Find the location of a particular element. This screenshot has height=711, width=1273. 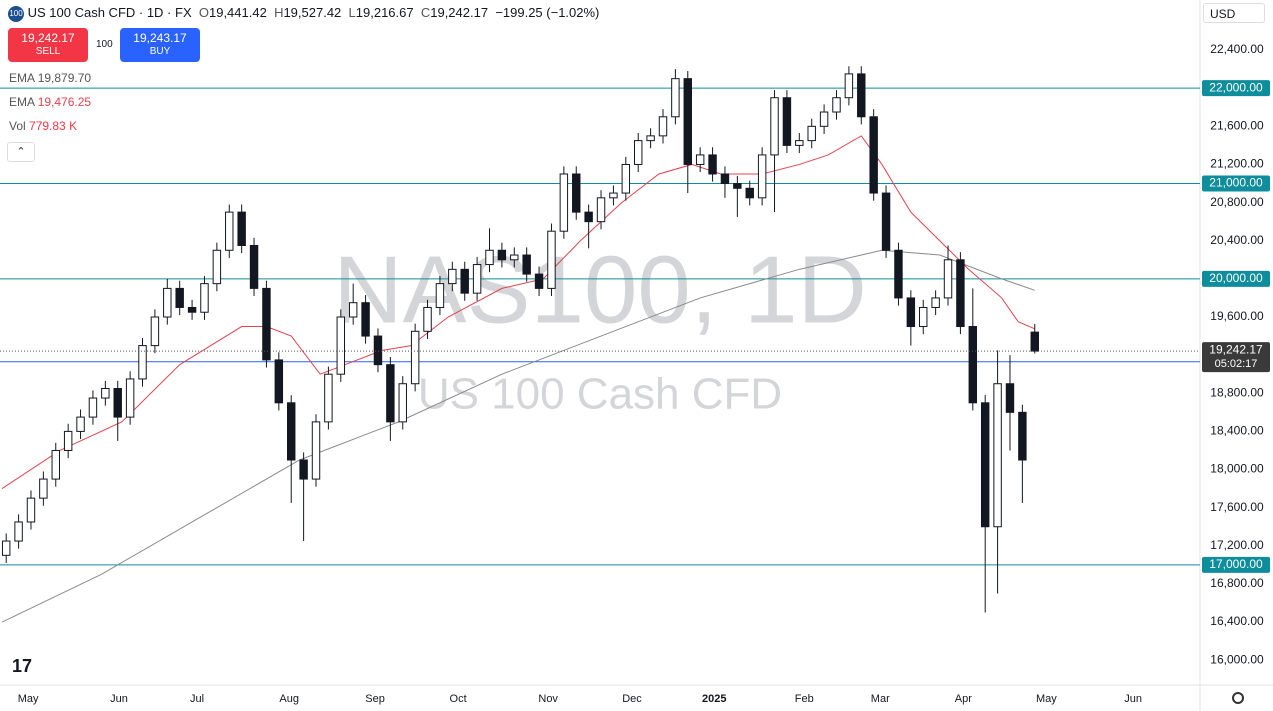

y-tick-label: 18,800.00 is located at coordinates (1237, 392).